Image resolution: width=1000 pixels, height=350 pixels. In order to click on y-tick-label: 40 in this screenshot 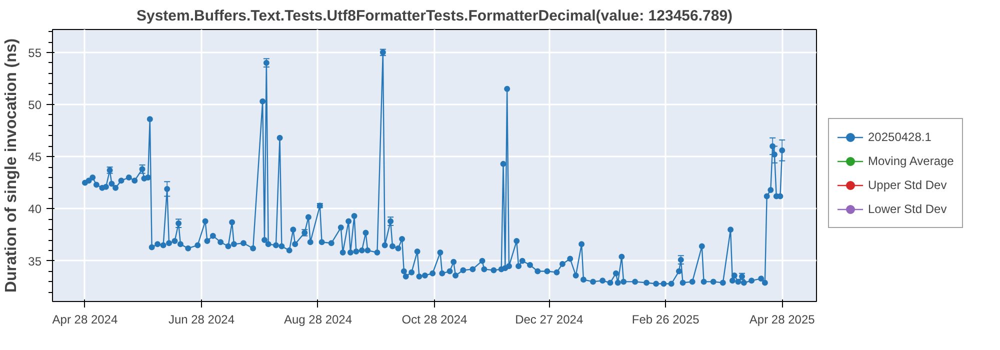, I will do `click(35, 209)`.